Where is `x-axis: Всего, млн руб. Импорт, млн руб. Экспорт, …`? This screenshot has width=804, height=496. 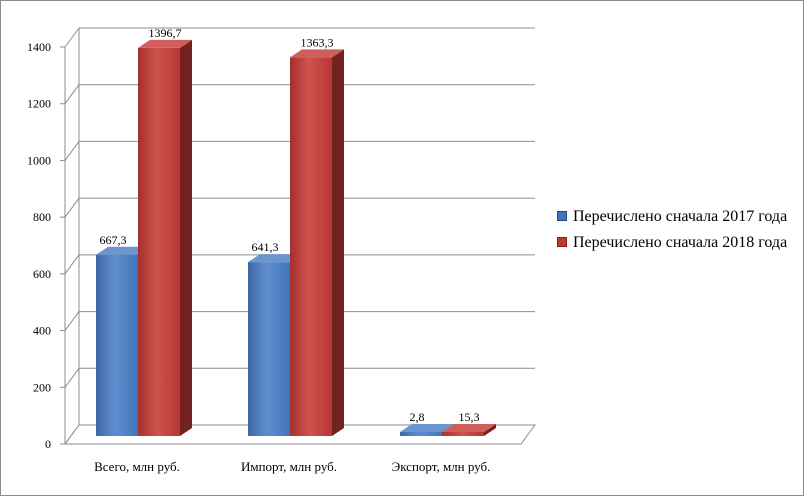 x-axis: Всего, млн руб. Импорт, млн руб. Экспорт, … is located at coordinates (292, 466).